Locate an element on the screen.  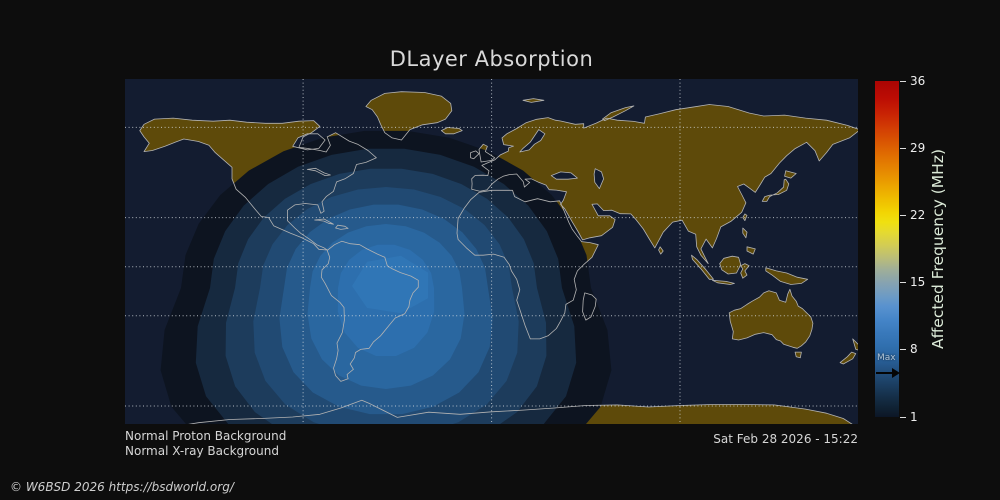
status-xray: Normal X-ray Background is located at coordinates (202, 451).